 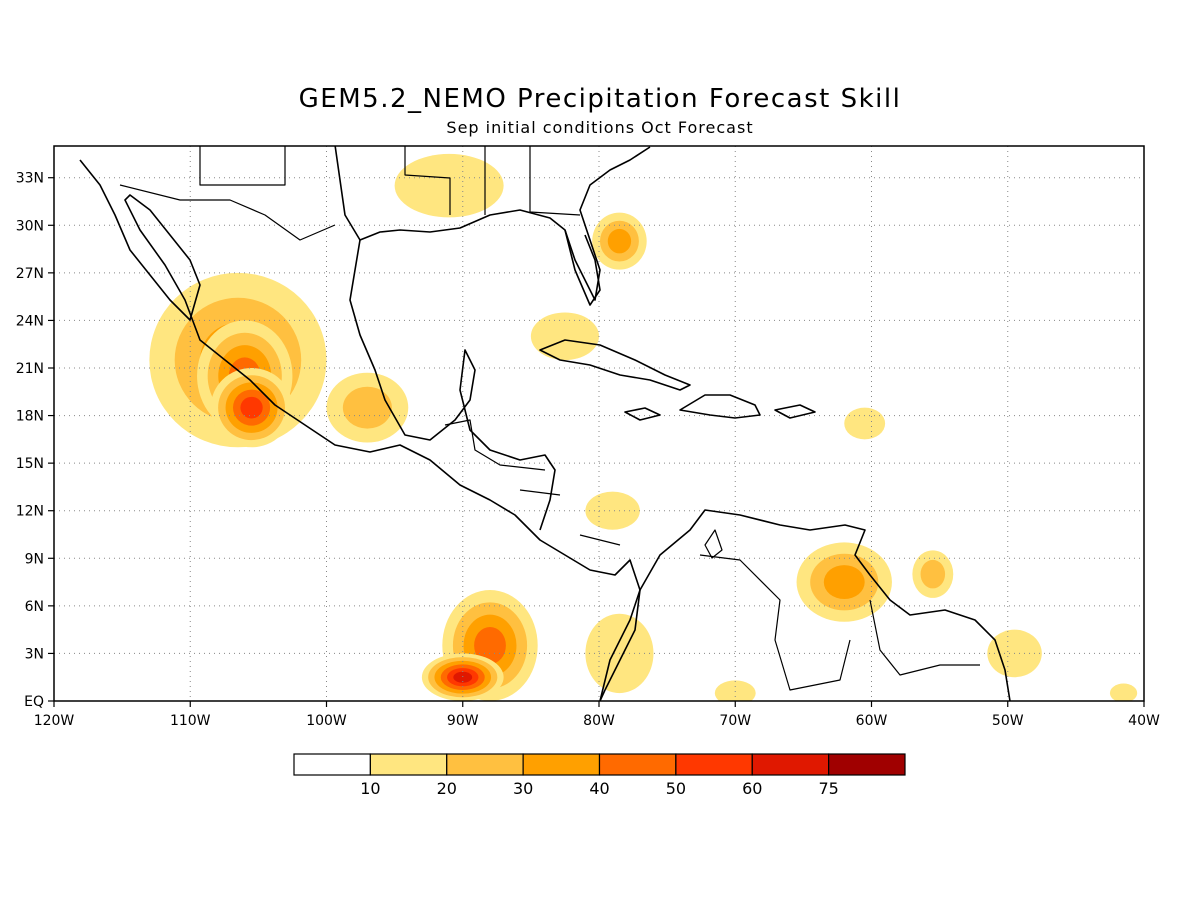 What do you see at coordinates (370, 788) in the screenshot?
I see `colorbar-label: 10` at bounding box center [370, 788].